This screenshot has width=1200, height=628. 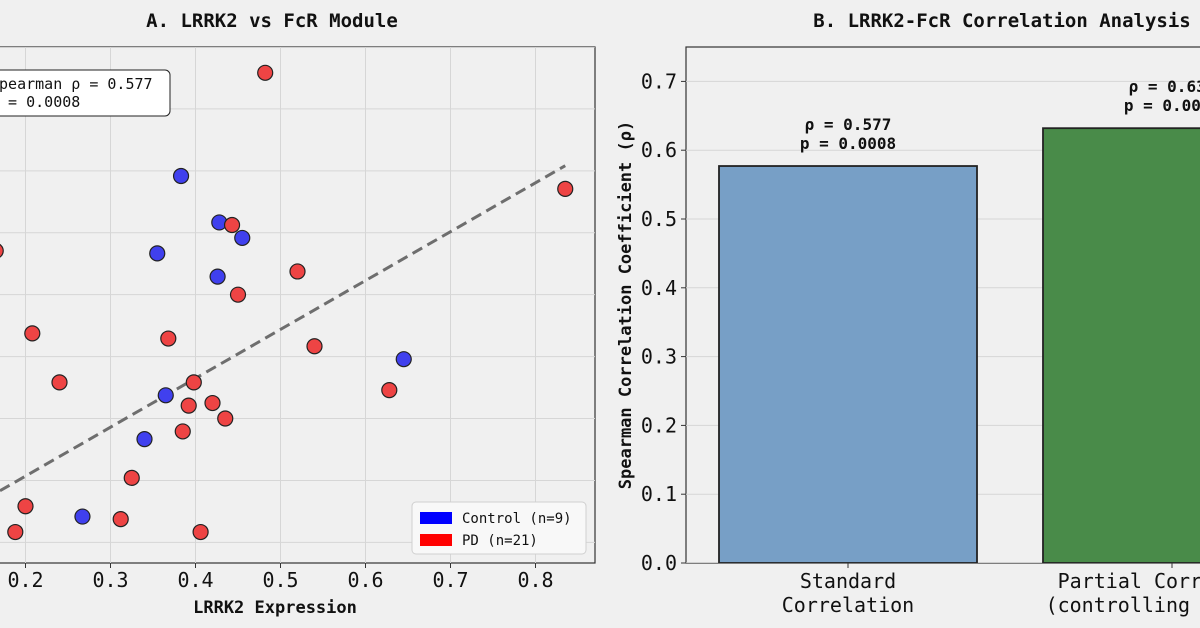 What do you see at coordinates (76, 84) in the screenshot?
I see `annotation-line-1: Spearman ρ = 0.577` at bounding box center [76, 84].